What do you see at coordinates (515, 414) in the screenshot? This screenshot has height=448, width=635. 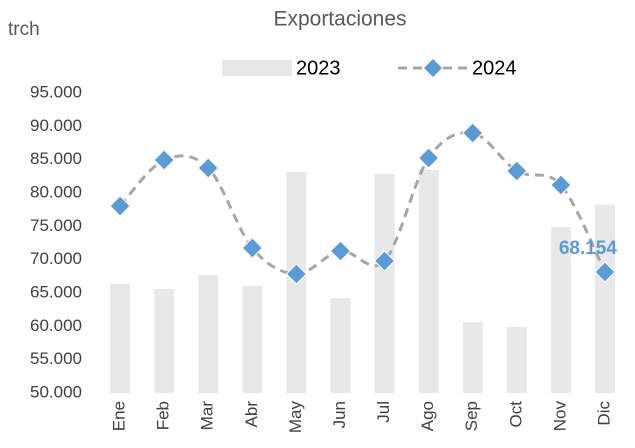 I see `x-tick-label: Oct` at bounding box center [515, 414].